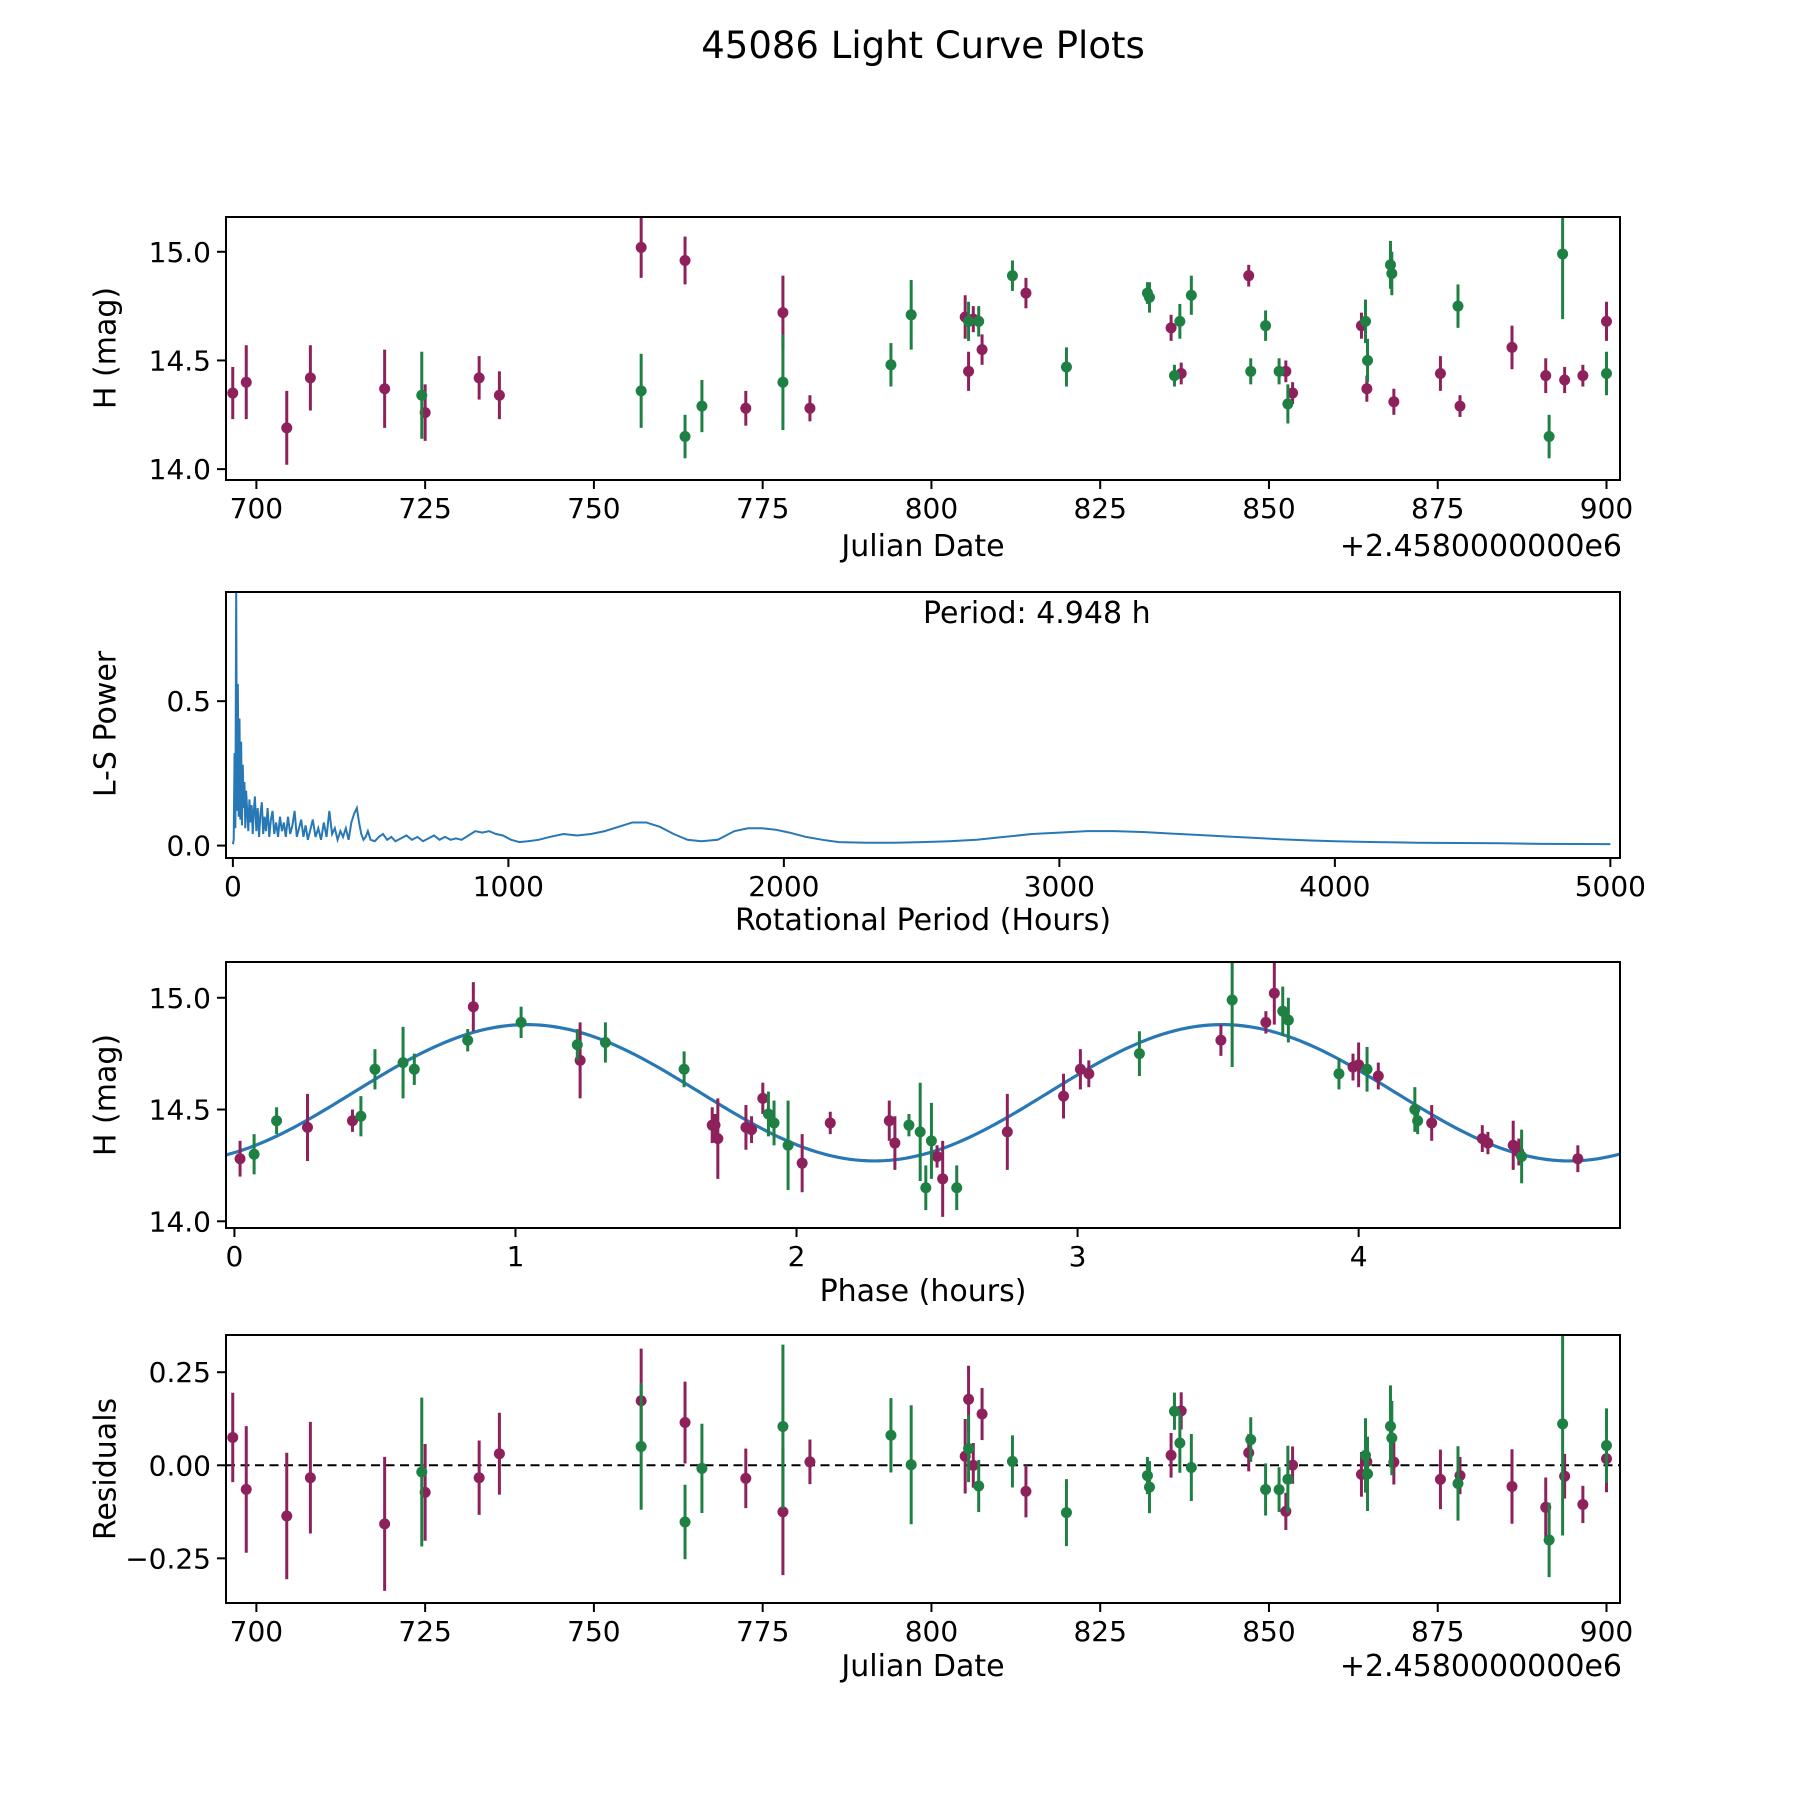 Image resolution: width=1800 pixels, height=1800 pixels. Describe the element at coordinates (1099, 508) in the screenshot. I see `x-tick-label: 825` at that location.